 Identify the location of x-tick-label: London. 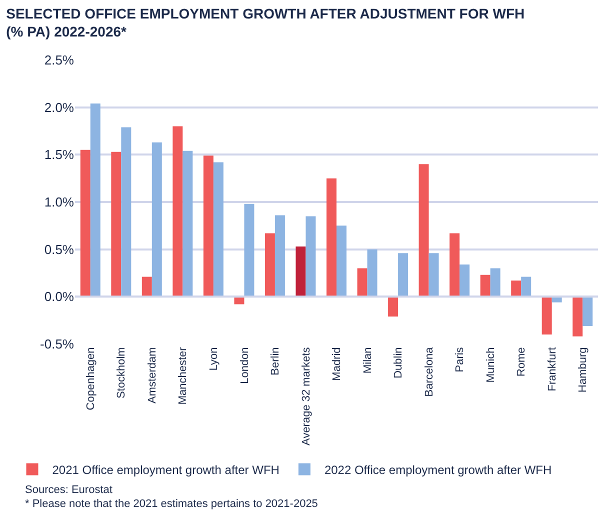
(244, 365).